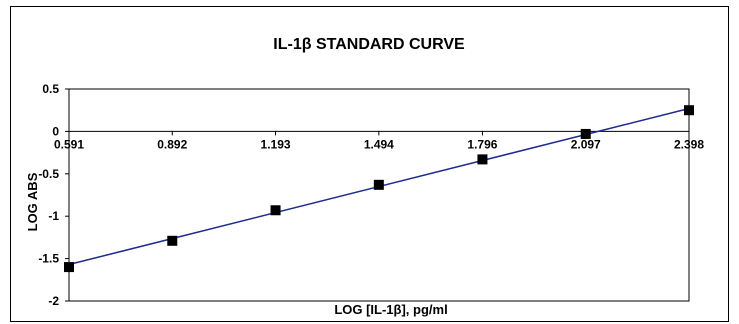  What do you see at coordinates (689, 144) in the screenshot?
I see `x-tick-label: 2.398` at bounding box center [689, 144].